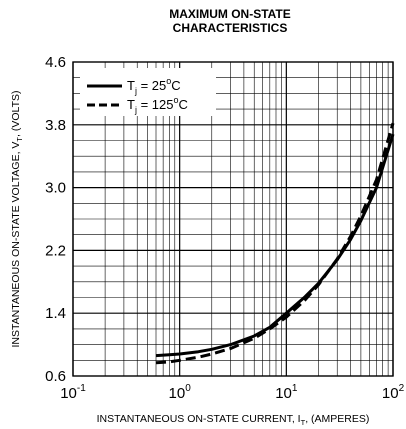 The width and height of the screenshot is (406, 429). I want to click on legend-value: = 25, so click(151, 85).